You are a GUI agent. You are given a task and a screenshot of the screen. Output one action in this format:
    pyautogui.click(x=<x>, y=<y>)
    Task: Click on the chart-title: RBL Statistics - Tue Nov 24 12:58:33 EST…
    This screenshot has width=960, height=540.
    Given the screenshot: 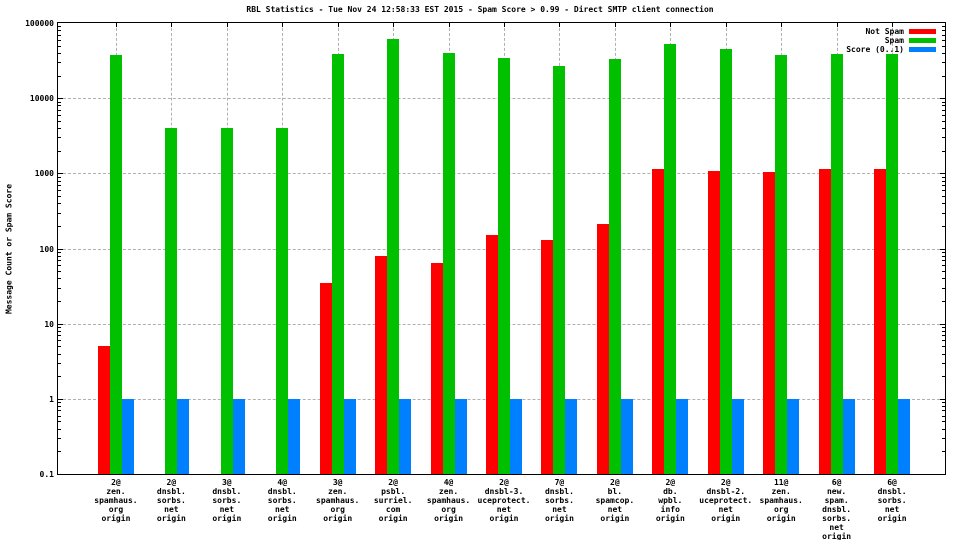 What is the action you would take?
    pyautogui.click(x=480, y=9)
    